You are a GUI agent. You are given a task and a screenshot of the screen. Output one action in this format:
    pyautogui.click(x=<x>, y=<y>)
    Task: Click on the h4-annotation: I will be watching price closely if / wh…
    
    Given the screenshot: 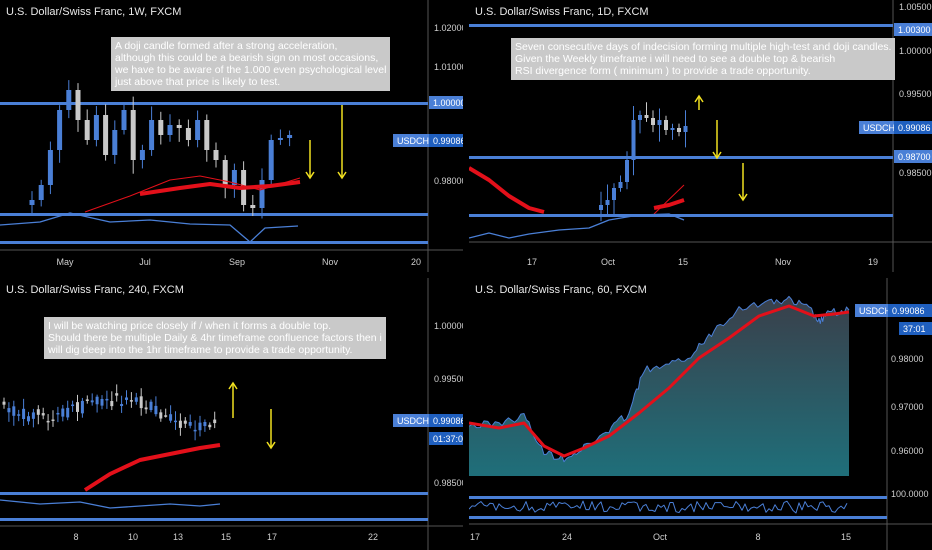 What is the action you would take?
    pyautogui.click(x=215, y=338)
    